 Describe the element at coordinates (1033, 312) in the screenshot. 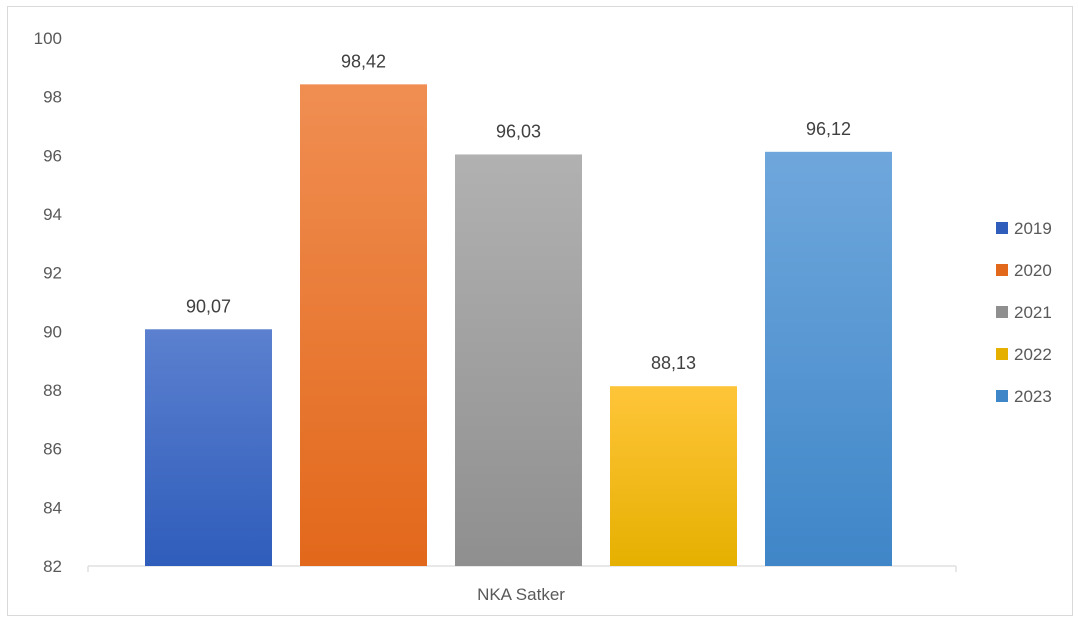

I see `legend-label-2021: 2021` at that location.